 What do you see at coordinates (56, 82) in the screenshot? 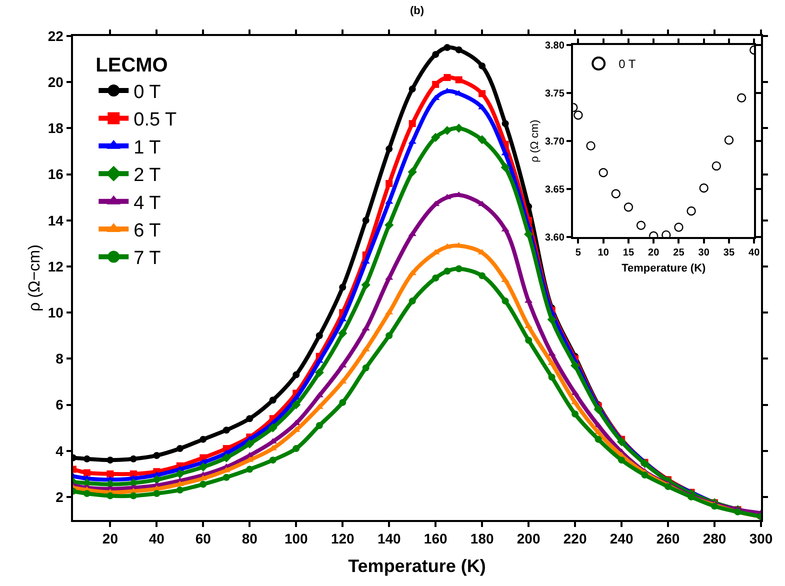
I see `y-tick-label: 20` at bounding box center [56, 82].